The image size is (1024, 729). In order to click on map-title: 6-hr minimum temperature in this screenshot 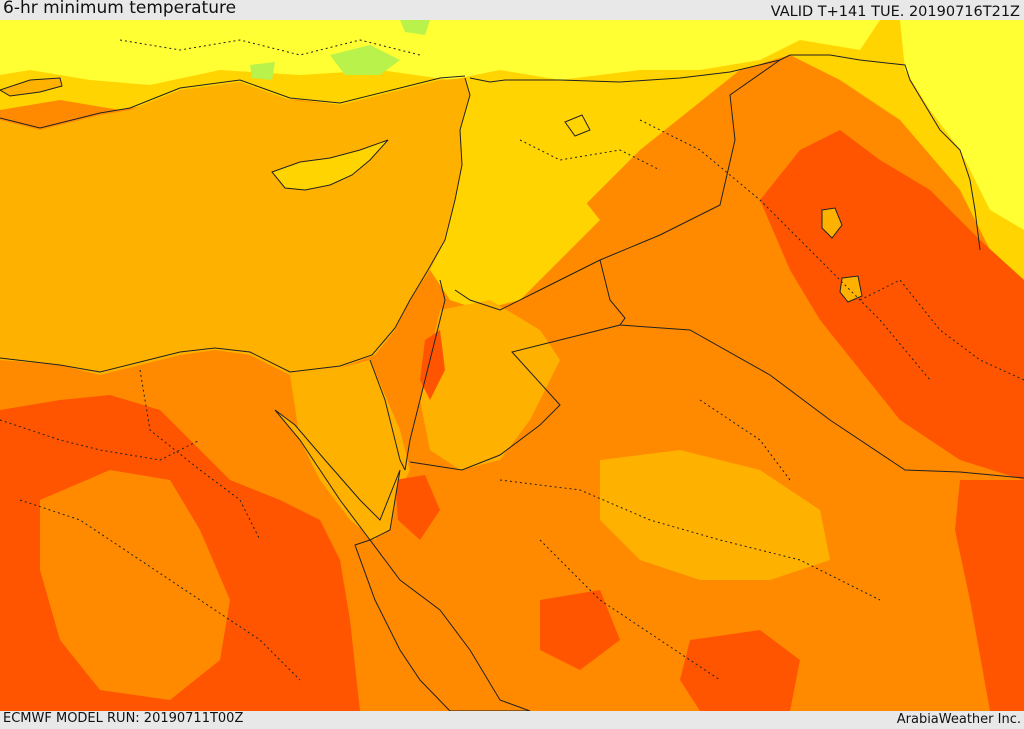, I will do `click(120, 9)`.